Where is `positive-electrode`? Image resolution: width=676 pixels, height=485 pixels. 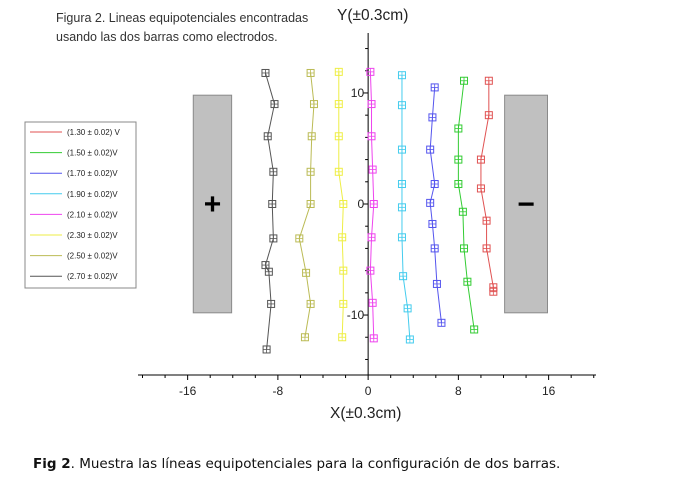
positive-electrode is located at coordinates (212, 204).